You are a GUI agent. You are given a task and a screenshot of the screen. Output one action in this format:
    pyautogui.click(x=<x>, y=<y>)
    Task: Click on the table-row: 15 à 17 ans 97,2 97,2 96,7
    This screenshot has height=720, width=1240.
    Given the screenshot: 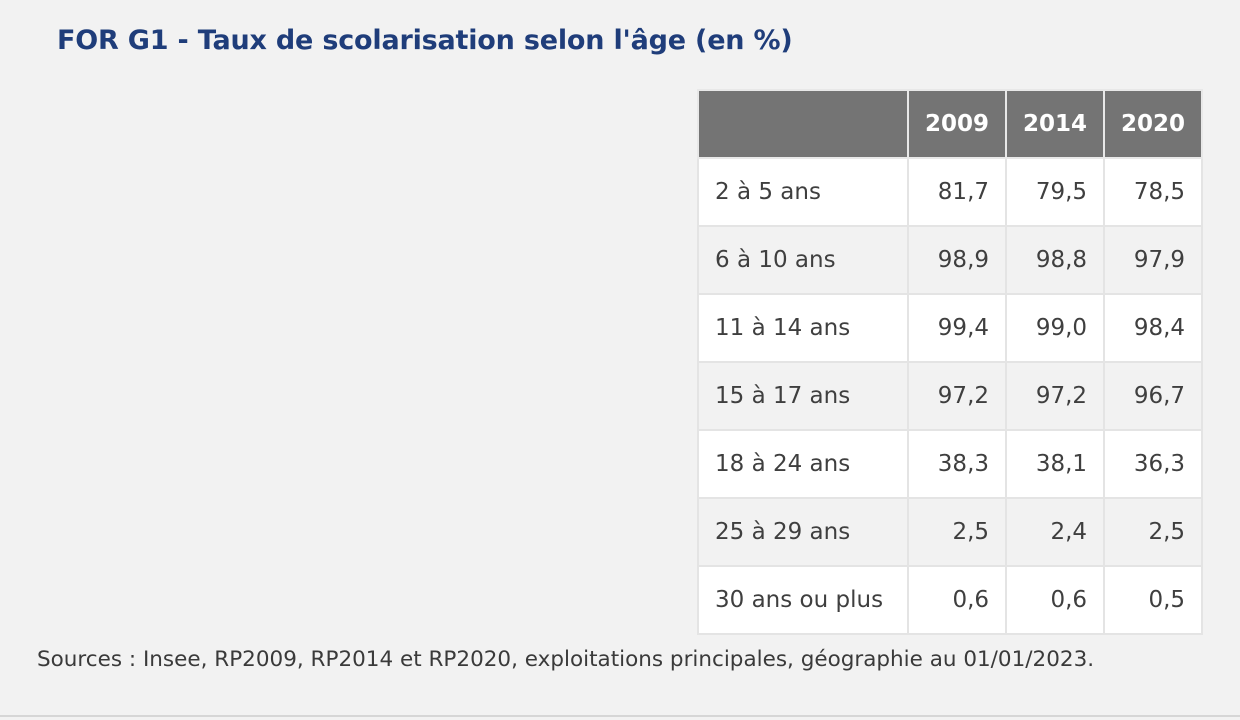 What is the action you would take?
    pyautogui.click(x=950, y=396)
    